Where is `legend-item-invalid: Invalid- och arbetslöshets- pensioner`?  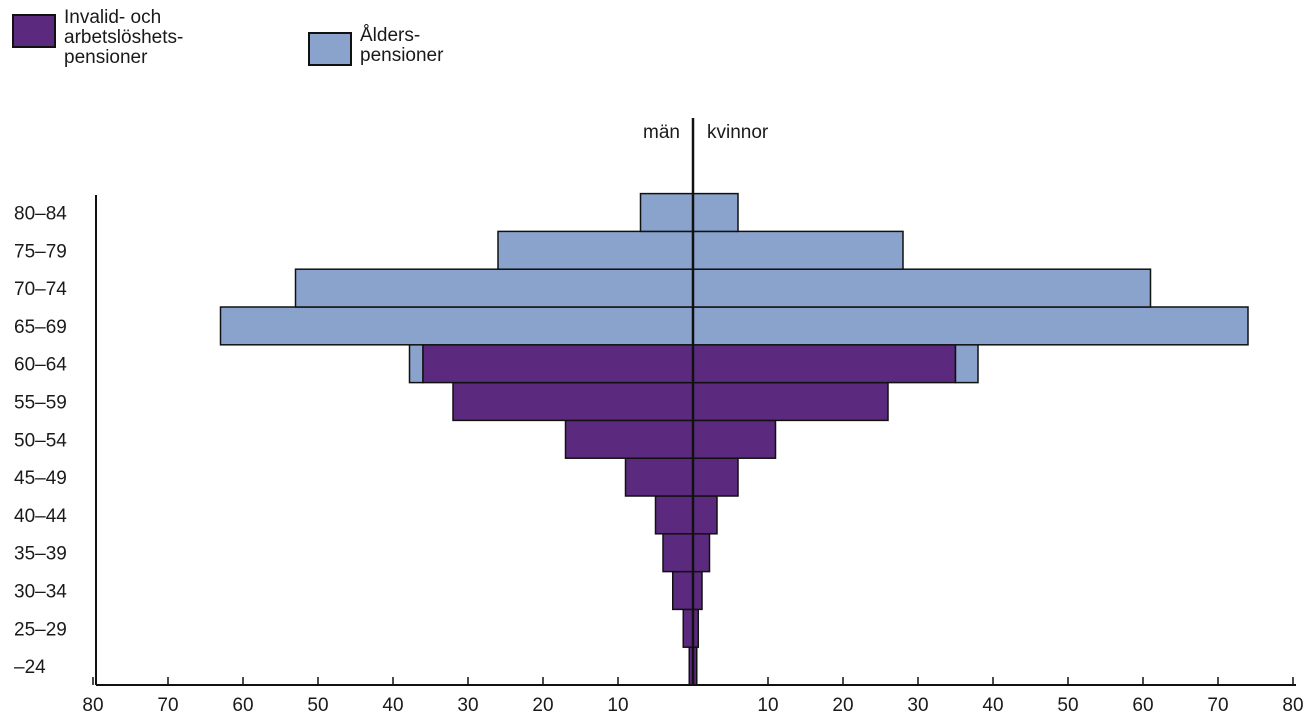 legend-item-invalid: Invalid- och arbetslöshets- pensioner is located at coordinates (97, 38).